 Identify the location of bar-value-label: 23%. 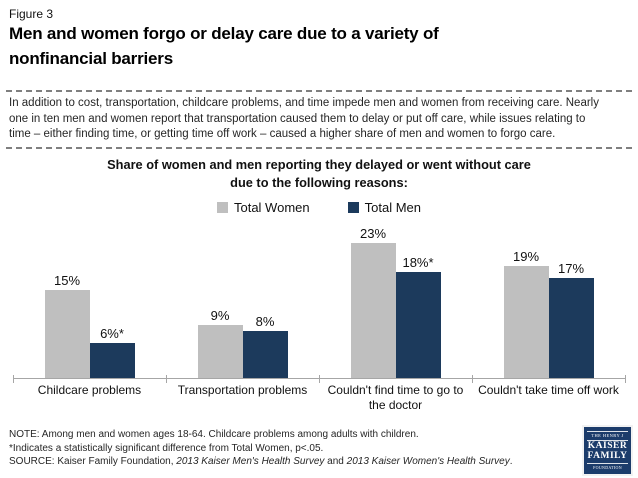
(373, 233).